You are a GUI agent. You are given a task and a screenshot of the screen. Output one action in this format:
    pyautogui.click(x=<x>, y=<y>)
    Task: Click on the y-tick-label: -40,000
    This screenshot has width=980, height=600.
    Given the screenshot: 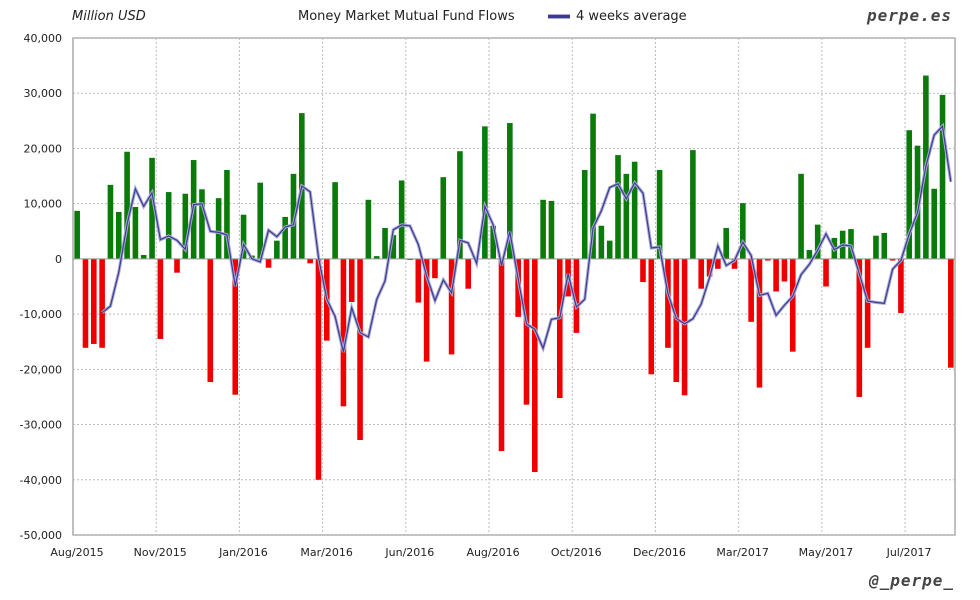 What is the action you would take?
    pyautogui.click(x=41, y=480)
    